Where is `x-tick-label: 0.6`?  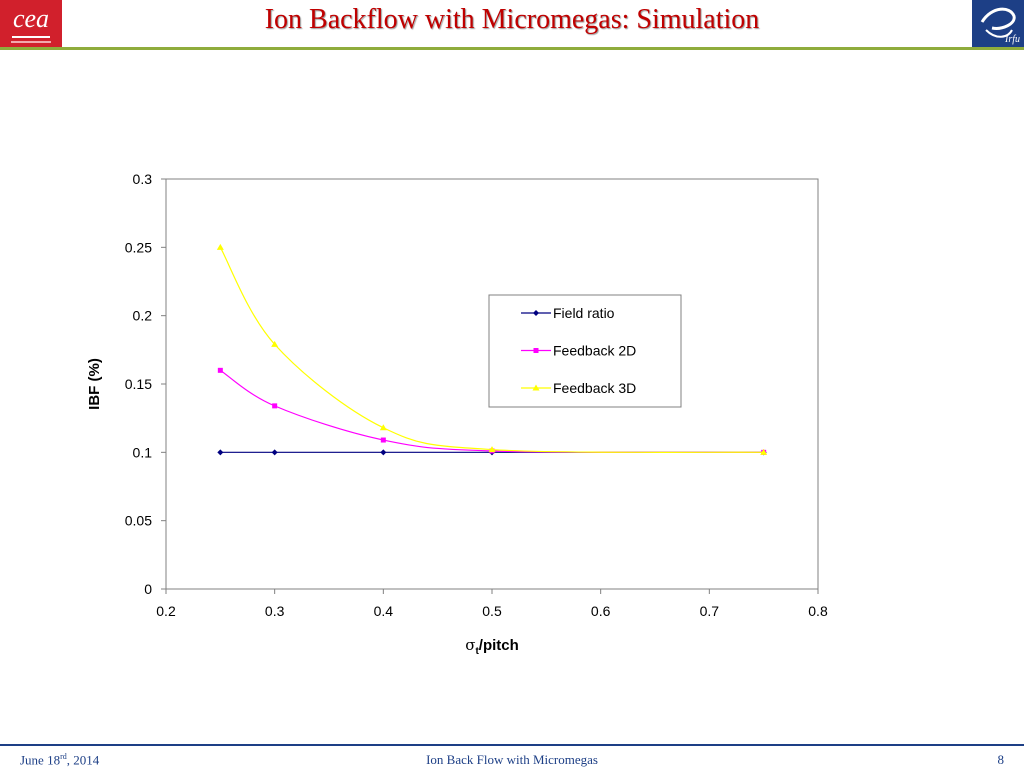
x-tick-label: 0.6 is located at coordinates (601, 611).